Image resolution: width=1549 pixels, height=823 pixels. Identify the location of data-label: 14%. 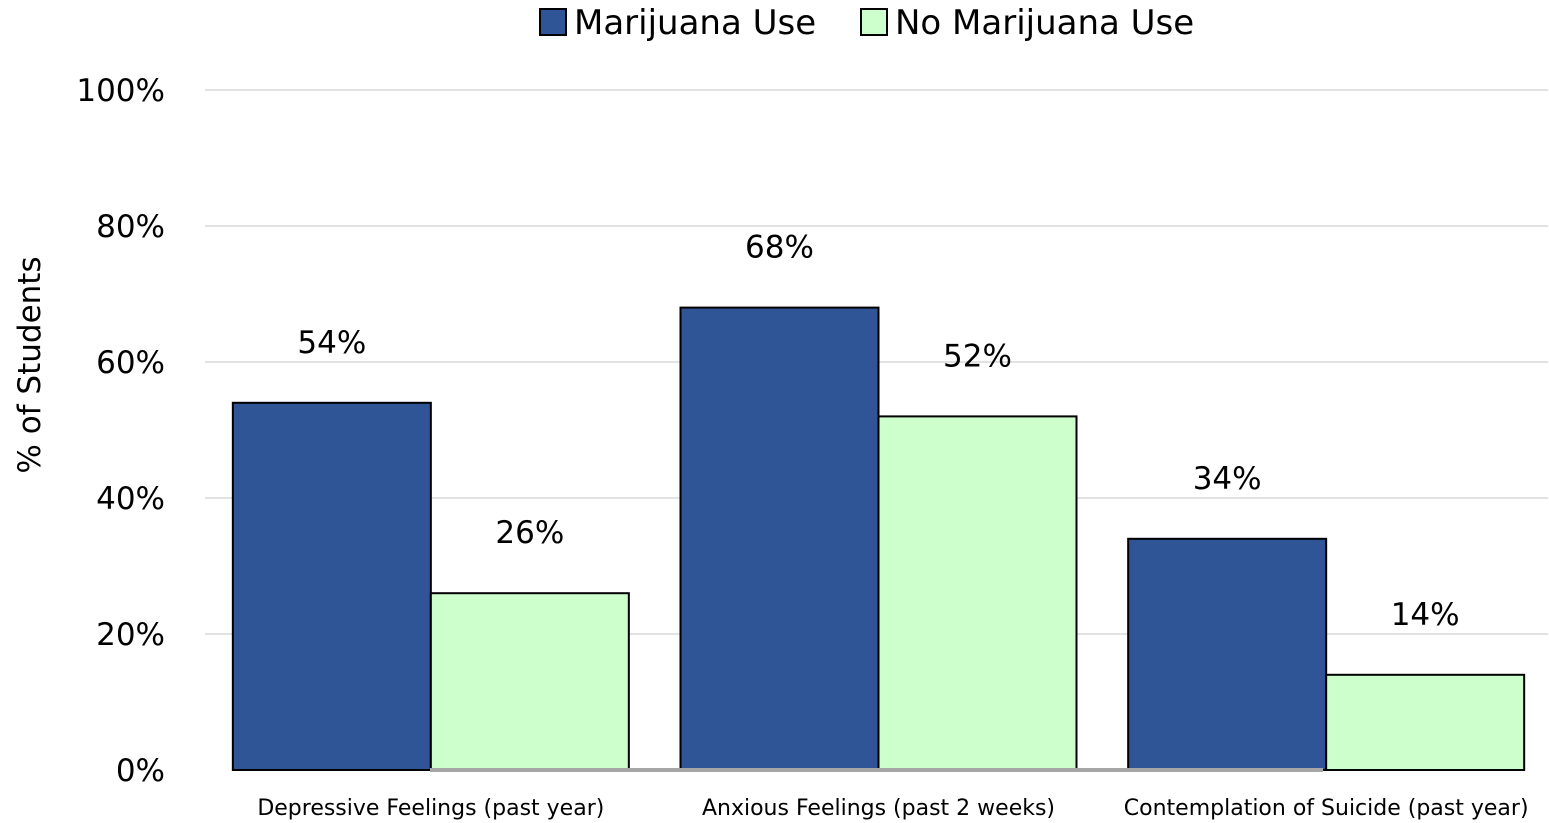
(1425, 615).